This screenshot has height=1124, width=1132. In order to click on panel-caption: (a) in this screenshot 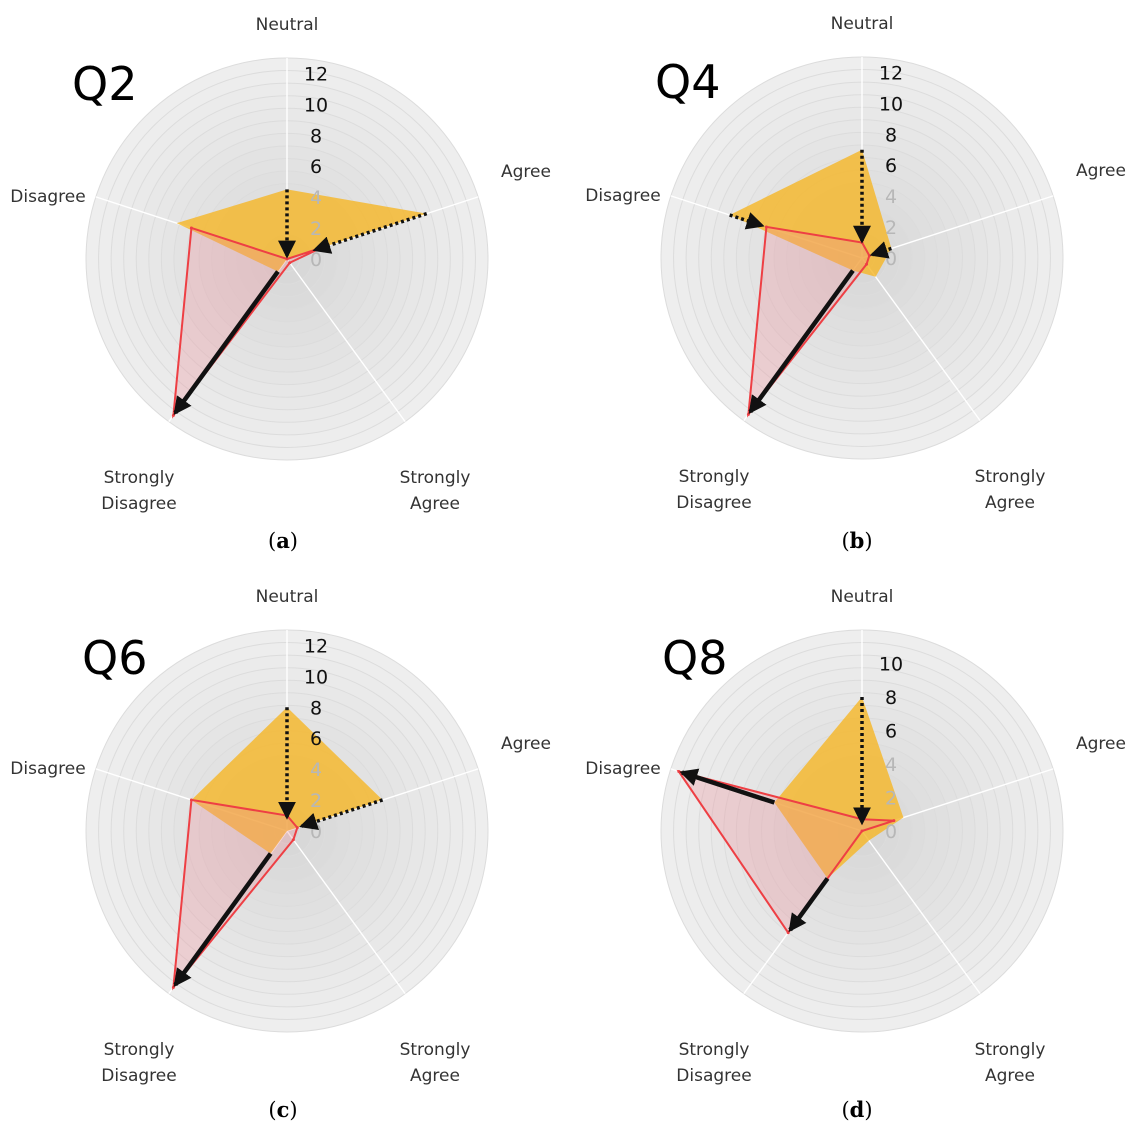, I will do `click(283, 540)`.